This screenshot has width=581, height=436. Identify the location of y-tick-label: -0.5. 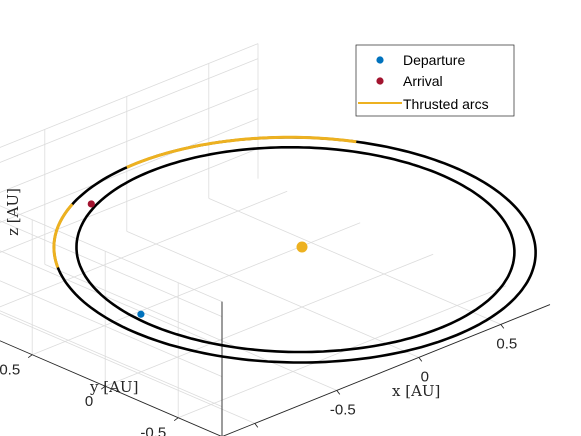
(153, 430).